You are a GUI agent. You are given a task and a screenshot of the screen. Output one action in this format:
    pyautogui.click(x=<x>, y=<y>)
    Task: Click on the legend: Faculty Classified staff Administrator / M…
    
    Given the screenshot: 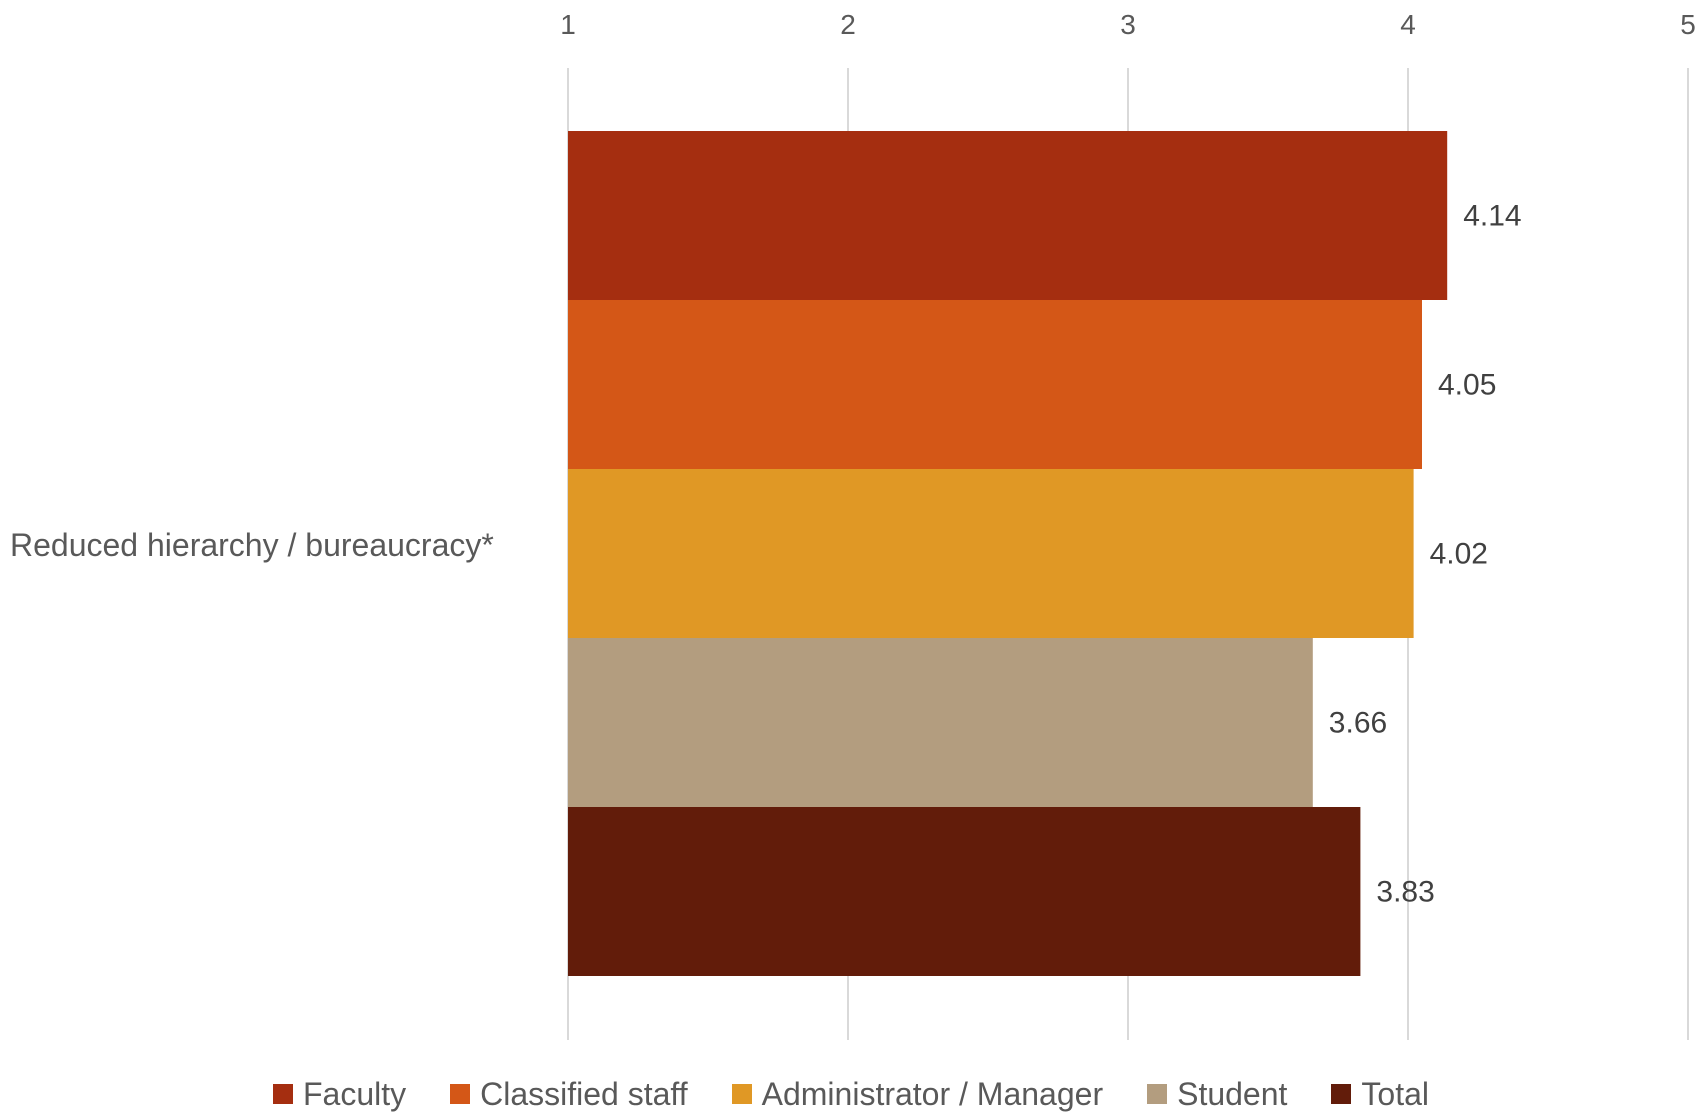 What is the action you would take?
    pyautogui.click(x=851, y=1094)
    